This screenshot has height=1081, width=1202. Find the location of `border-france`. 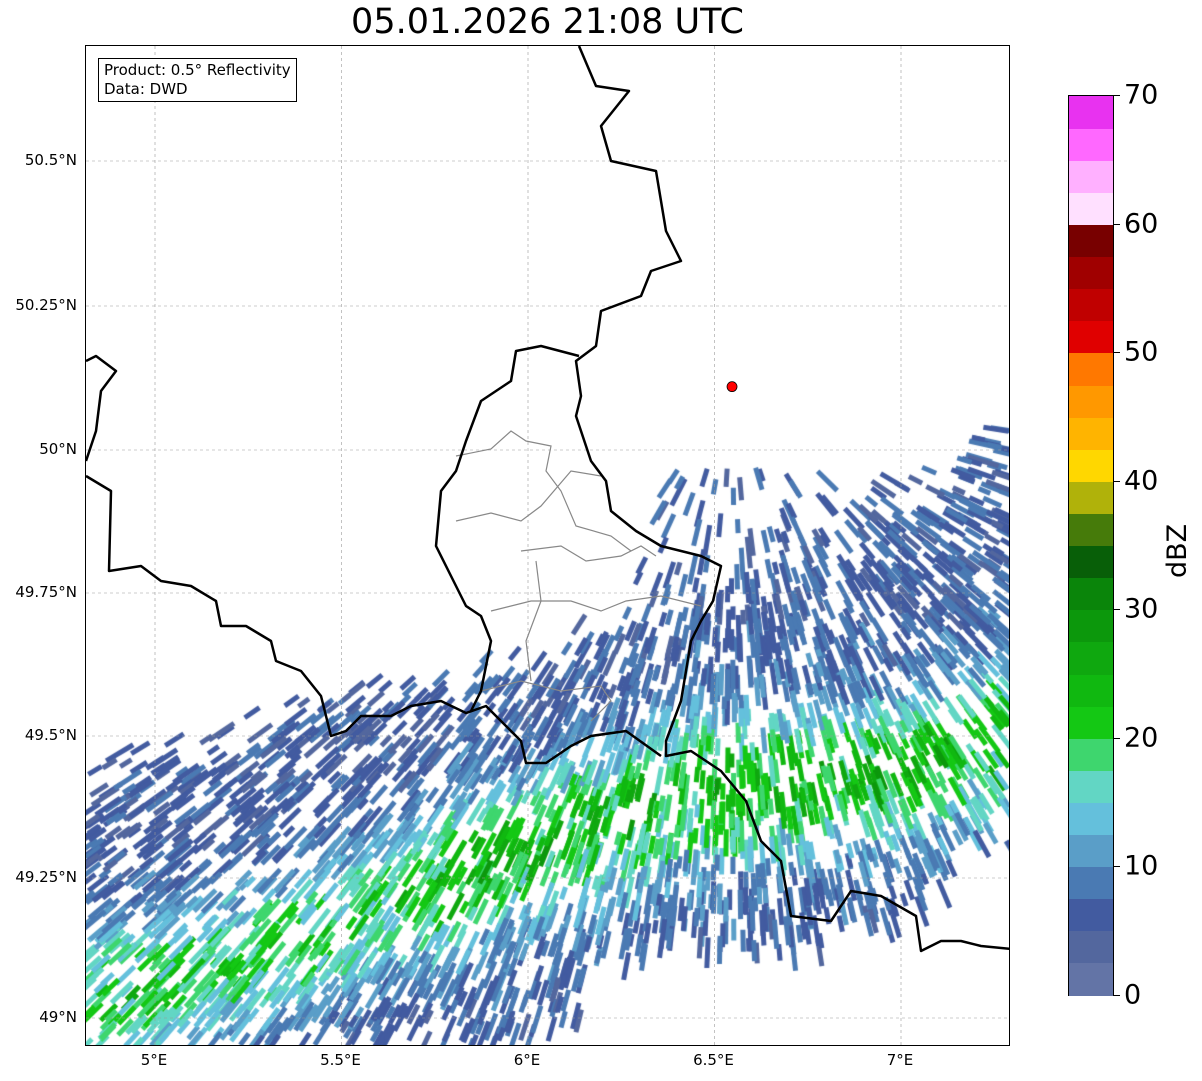

border-france is located at coordinates (374, 619).